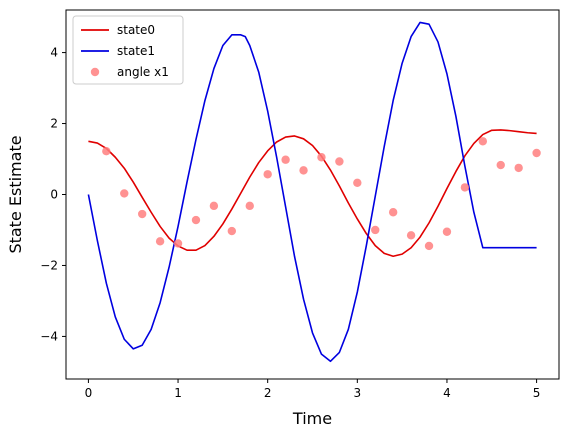 This screenshot has height=437, width=570. Describe the element at coordinates (15, 194) in the screenshot. I see `y-axis-title: State Estimate` at that location.